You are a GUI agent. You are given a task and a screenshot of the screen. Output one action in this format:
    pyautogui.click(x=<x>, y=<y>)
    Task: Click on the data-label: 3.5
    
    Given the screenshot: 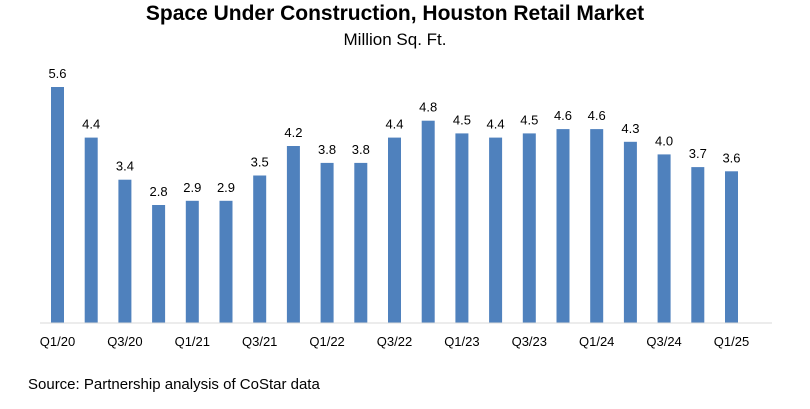 What is the action you would take?
    pyautogui.click(x=260, y=162)
    